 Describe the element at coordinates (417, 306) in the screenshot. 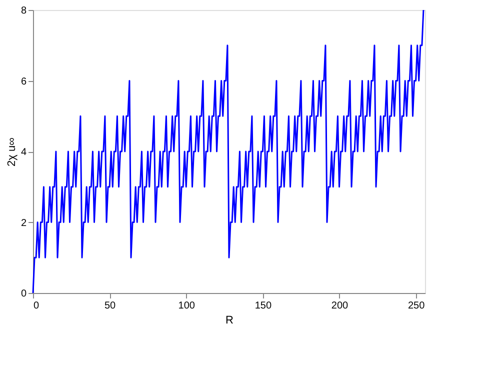

I see `x-tick-label: 250` at that location.